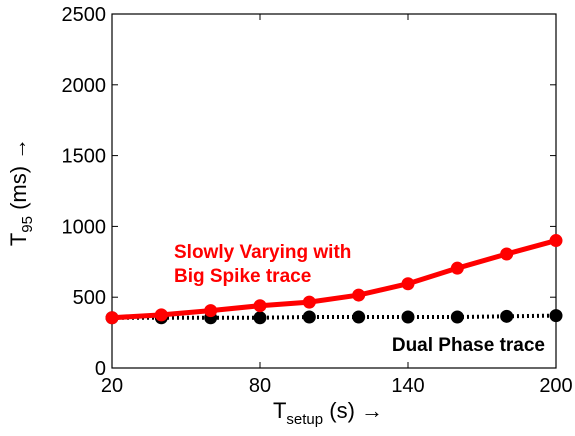 This screenshot has height=436, width=575. Describe the element at coordinates (555, 386) in the screenshot. I see `x-tick-label: 200` at that location.